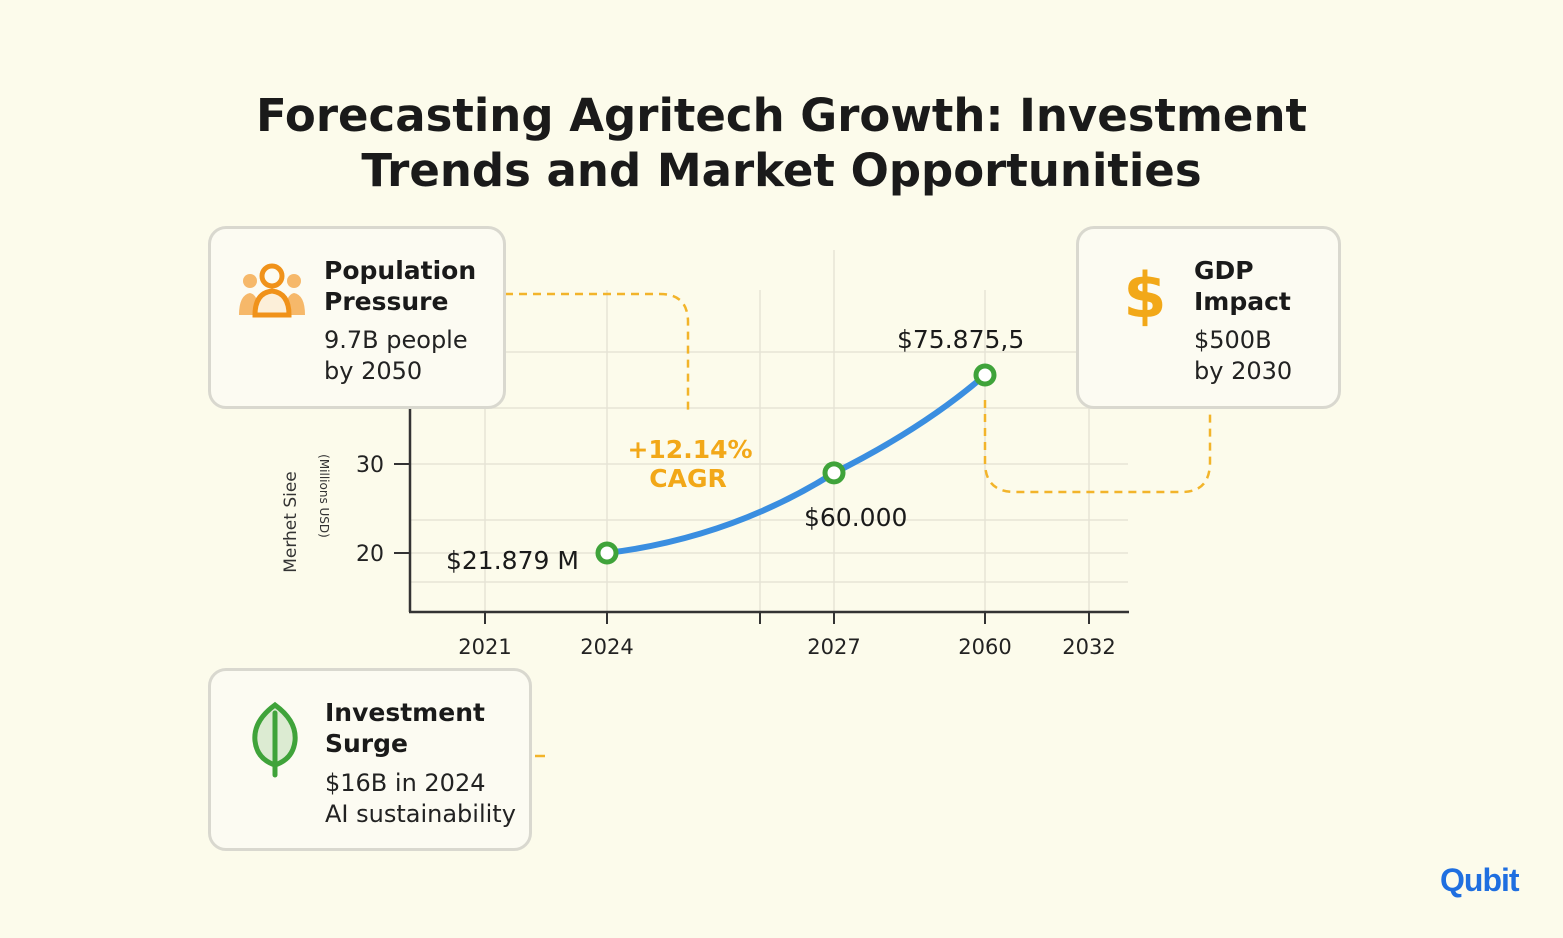  Describe the element at coordinates (272, 290) in the screenshot. I see `people-icon` at that location.